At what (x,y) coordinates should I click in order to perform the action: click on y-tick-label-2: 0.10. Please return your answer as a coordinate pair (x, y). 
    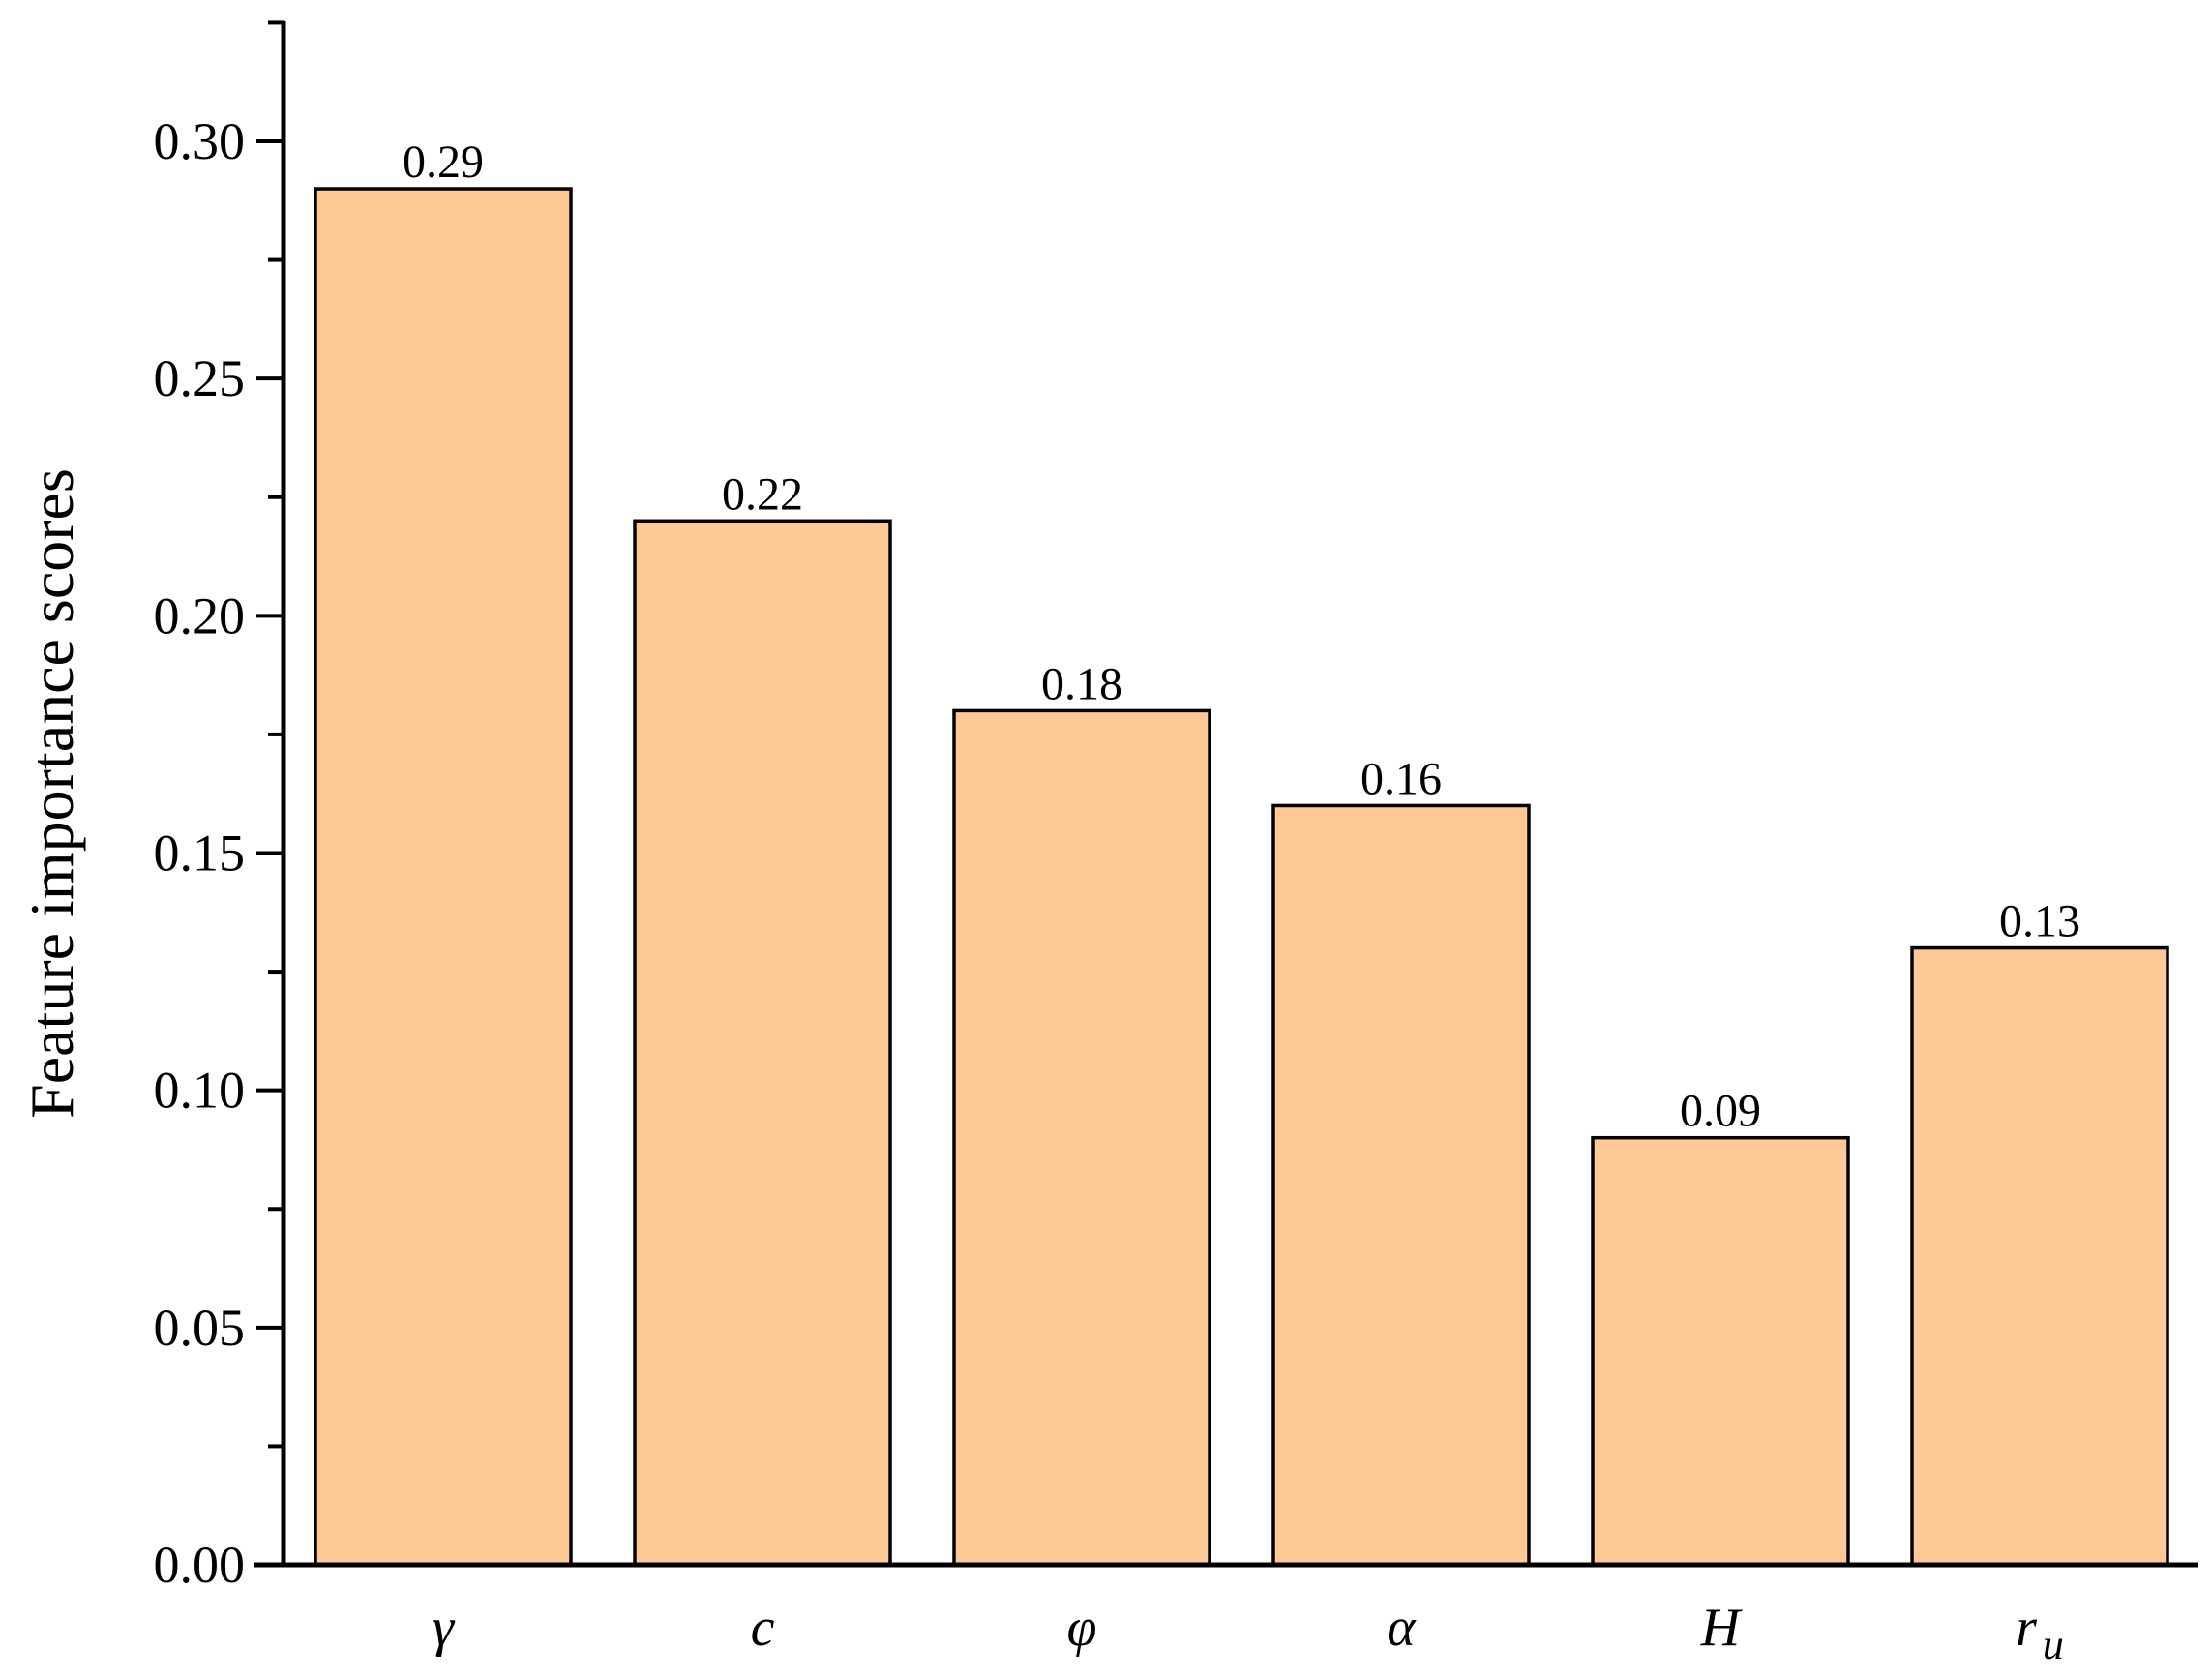
    Looking at the image, I should click on (200, 1091).